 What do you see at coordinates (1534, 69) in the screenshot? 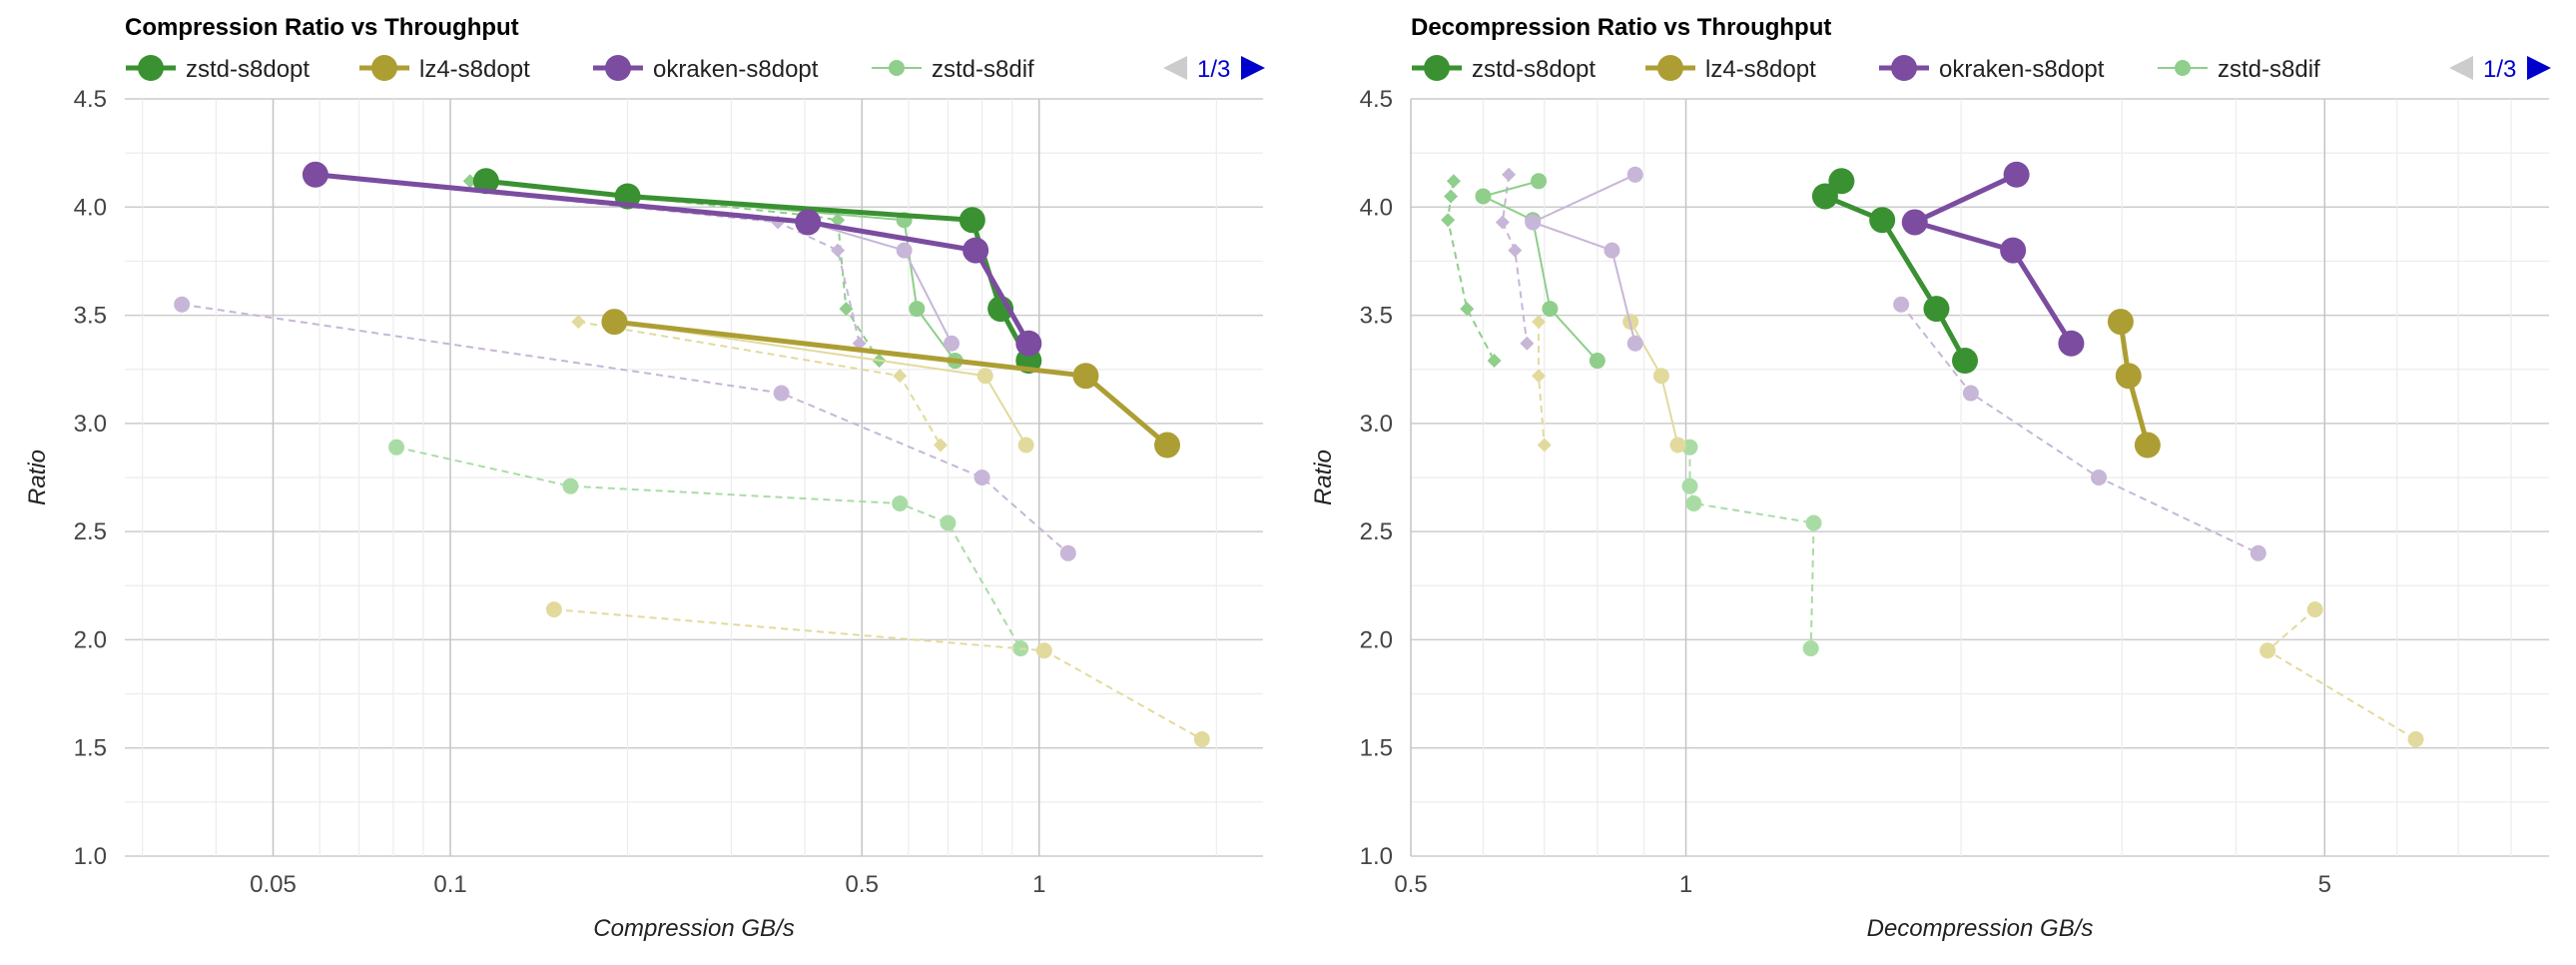
I see `legend-label: zstd-s8dopt` at bounding box center [1534, 69].